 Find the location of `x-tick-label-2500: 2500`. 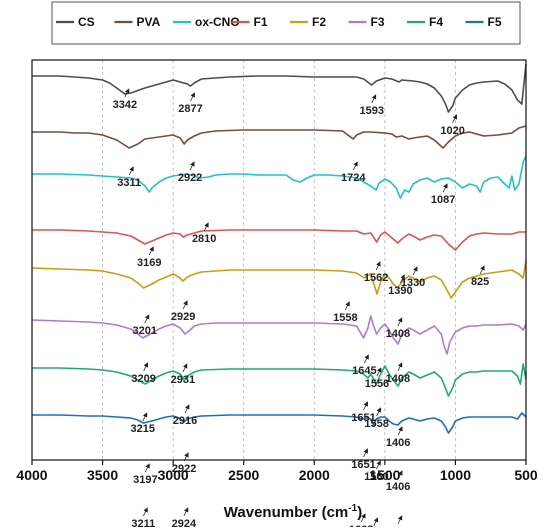

x-tick-label-2500: 2500 is located at coordinates (243, 475).